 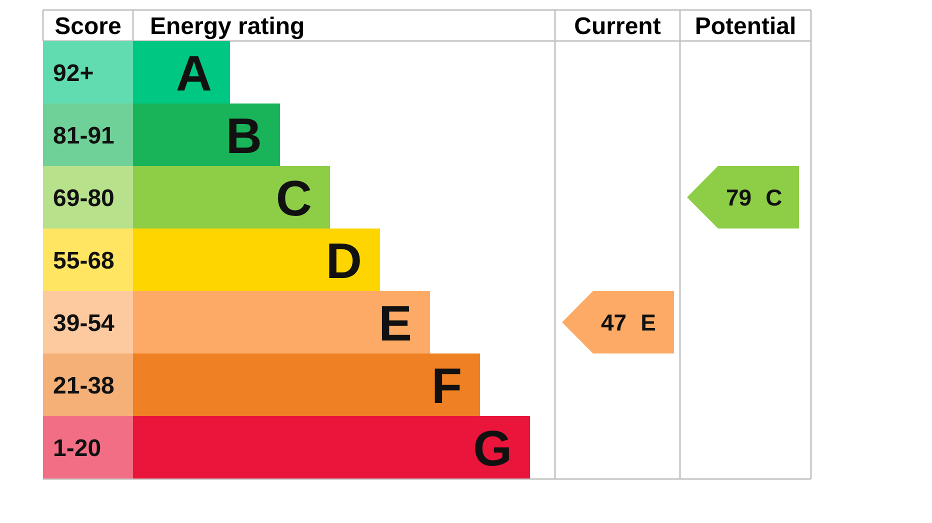 What do you see at coordinates (492, 448) in the screenshot?
I see `category-label: G` at bounding box center [492, 448].